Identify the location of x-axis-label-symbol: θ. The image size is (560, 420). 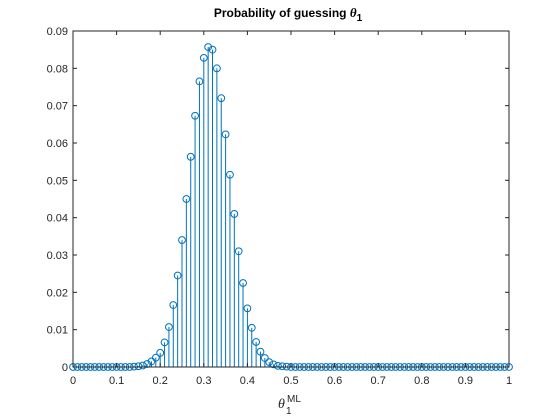
(281, 404).